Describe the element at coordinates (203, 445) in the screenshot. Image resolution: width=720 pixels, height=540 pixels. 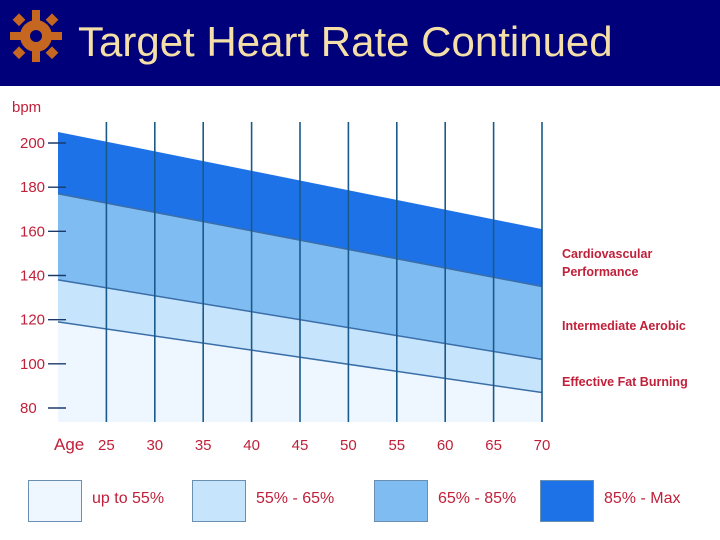
I see `x-tick-label-35: 35` at that location.